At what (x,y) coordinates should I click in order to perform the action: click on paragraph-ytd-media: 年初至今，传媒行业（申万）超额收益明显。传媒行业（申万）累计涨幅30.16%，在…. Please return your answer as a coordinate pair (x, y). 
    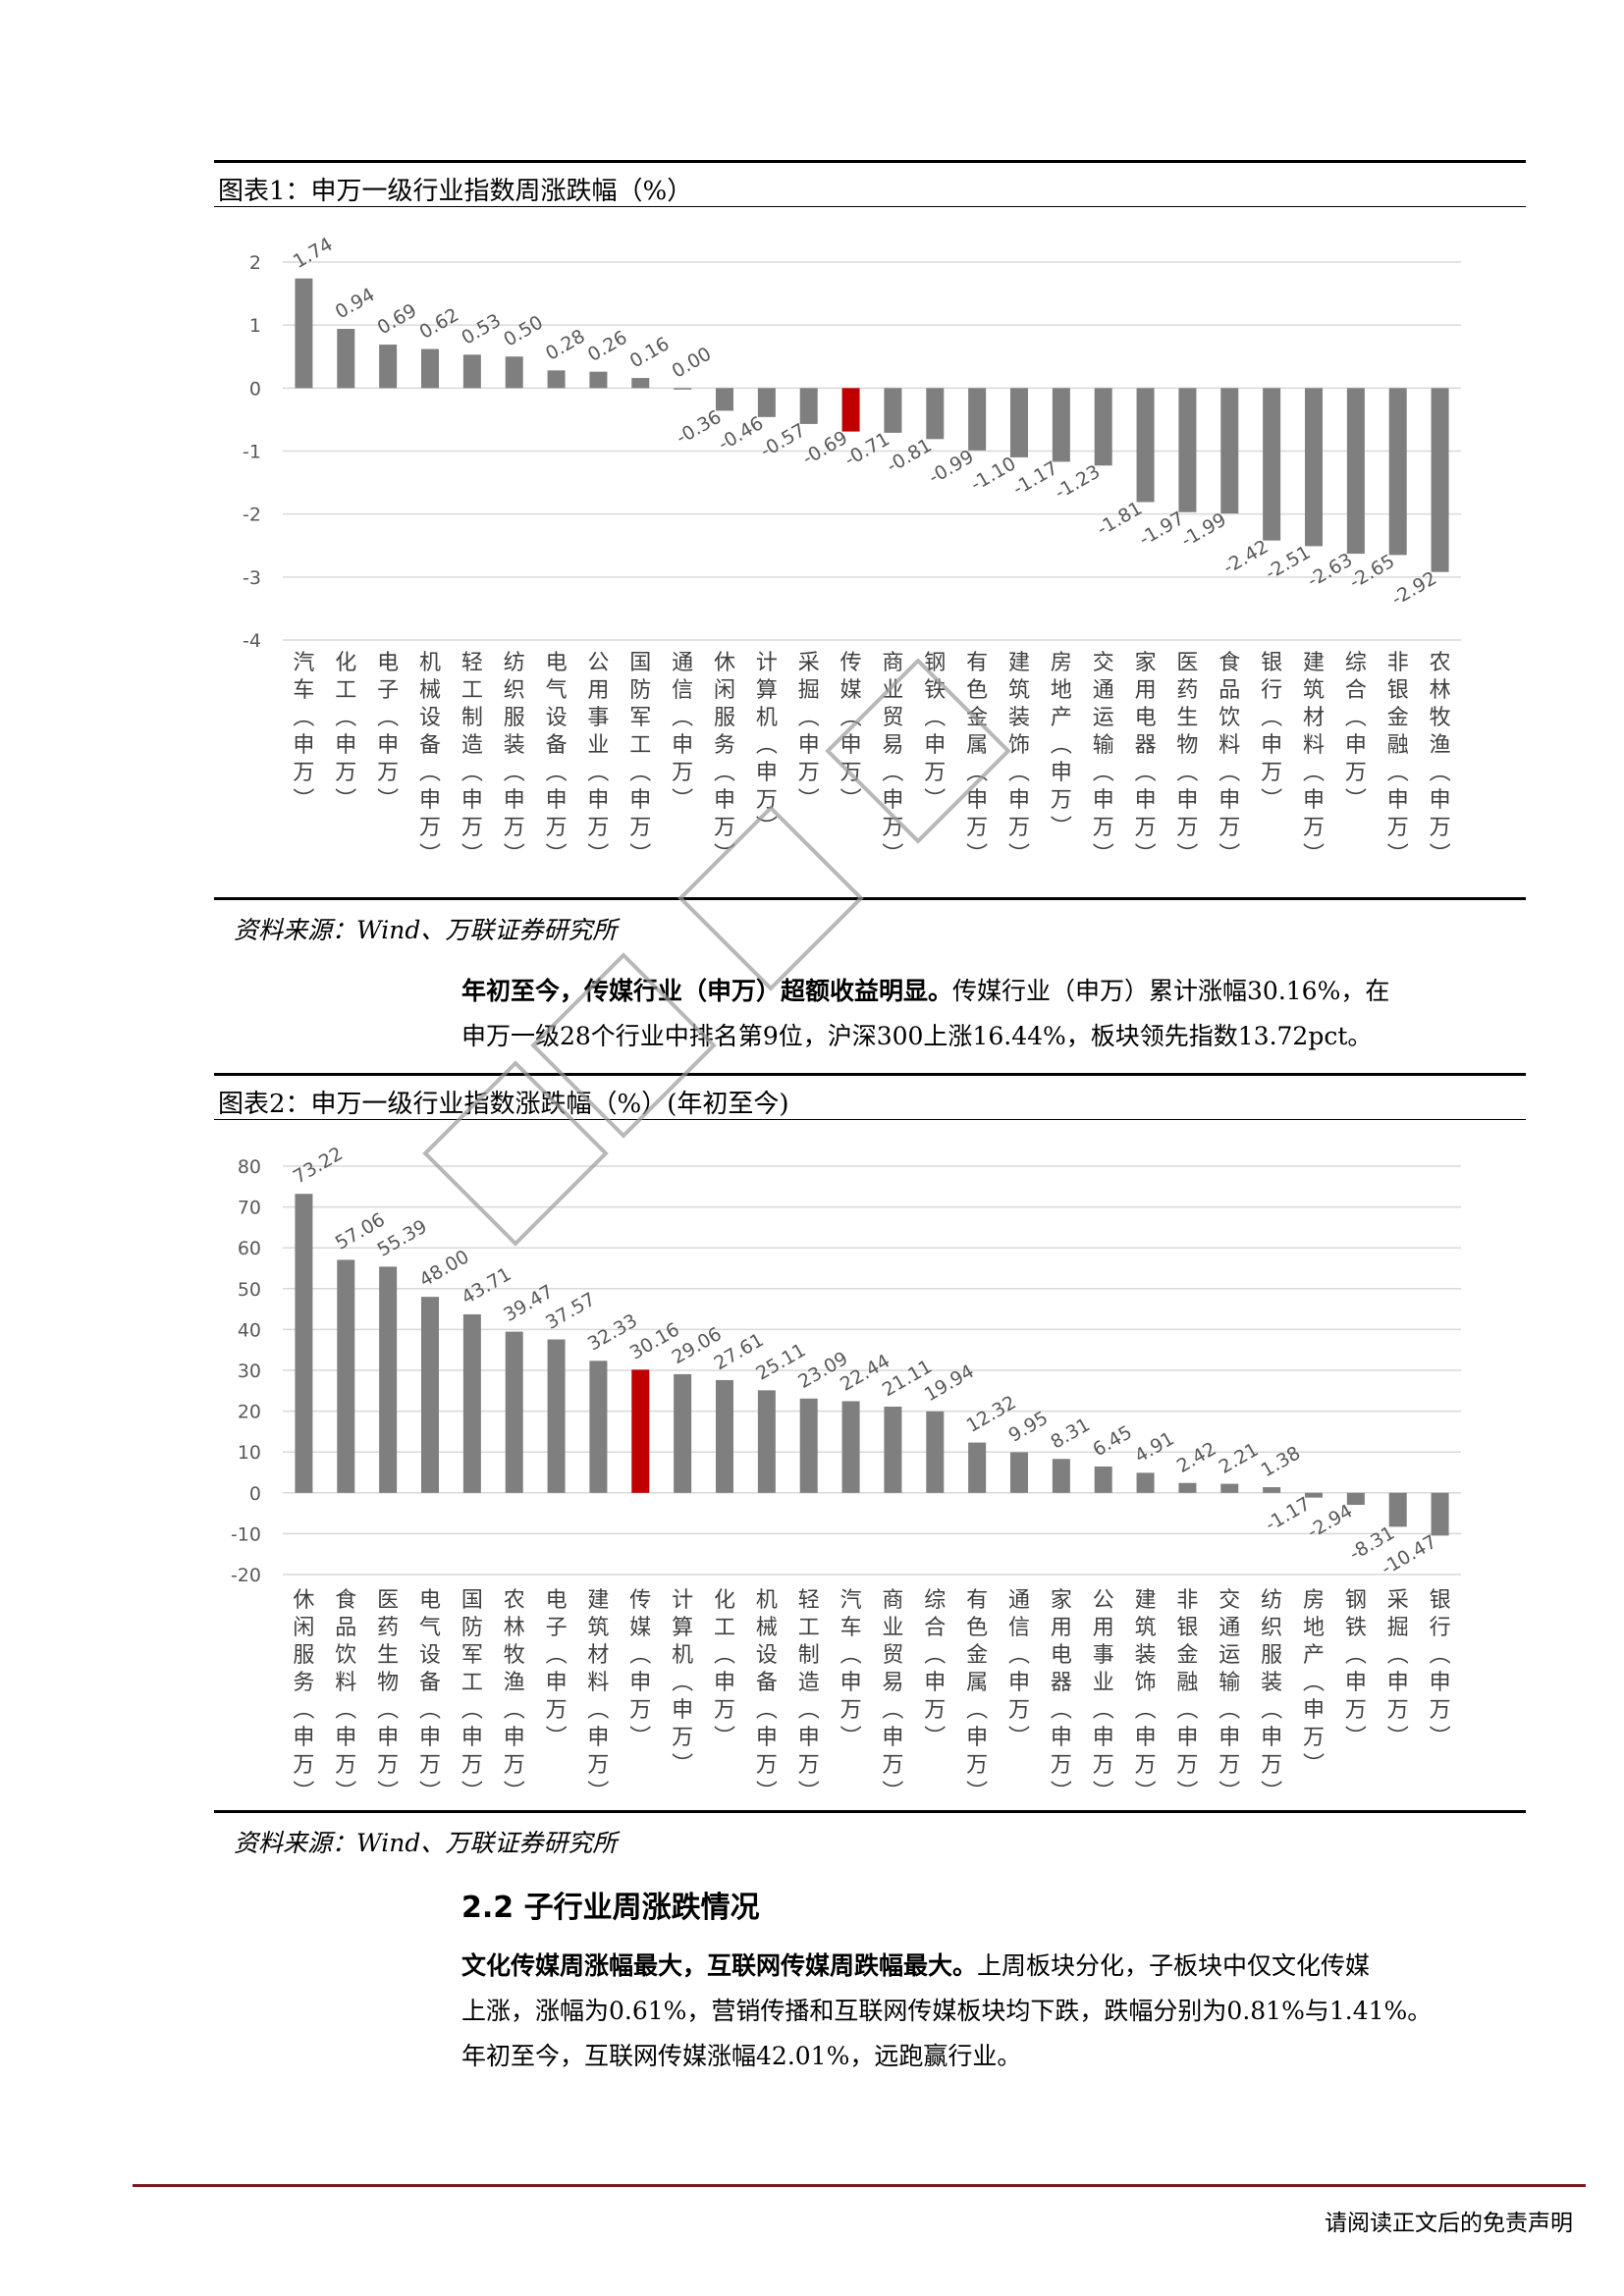
    Looking at the image, I should click on (991, 1014).